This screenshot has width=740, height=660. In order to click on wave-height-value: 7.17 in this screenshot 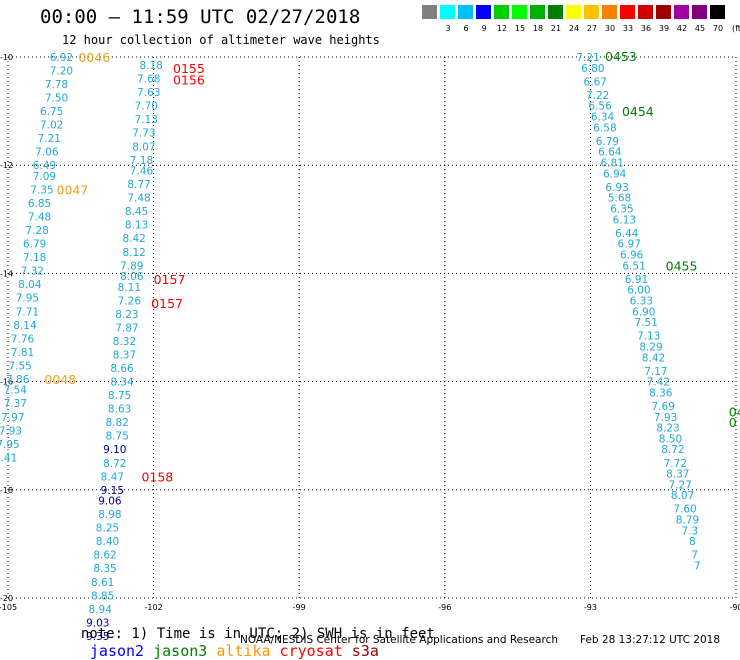, I will do `click(655, 372)`.